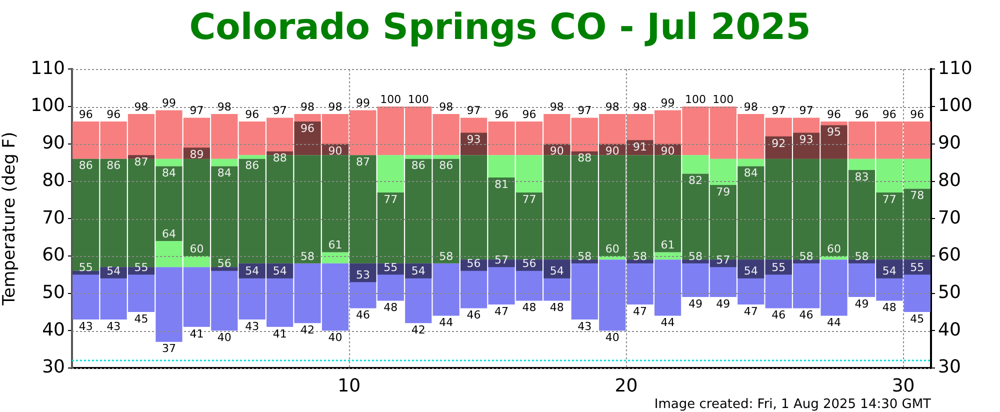  What do you see at coordinates (695, 181) in the screenshot?
I see `annotation: 82` at bounding box center [695, 181].